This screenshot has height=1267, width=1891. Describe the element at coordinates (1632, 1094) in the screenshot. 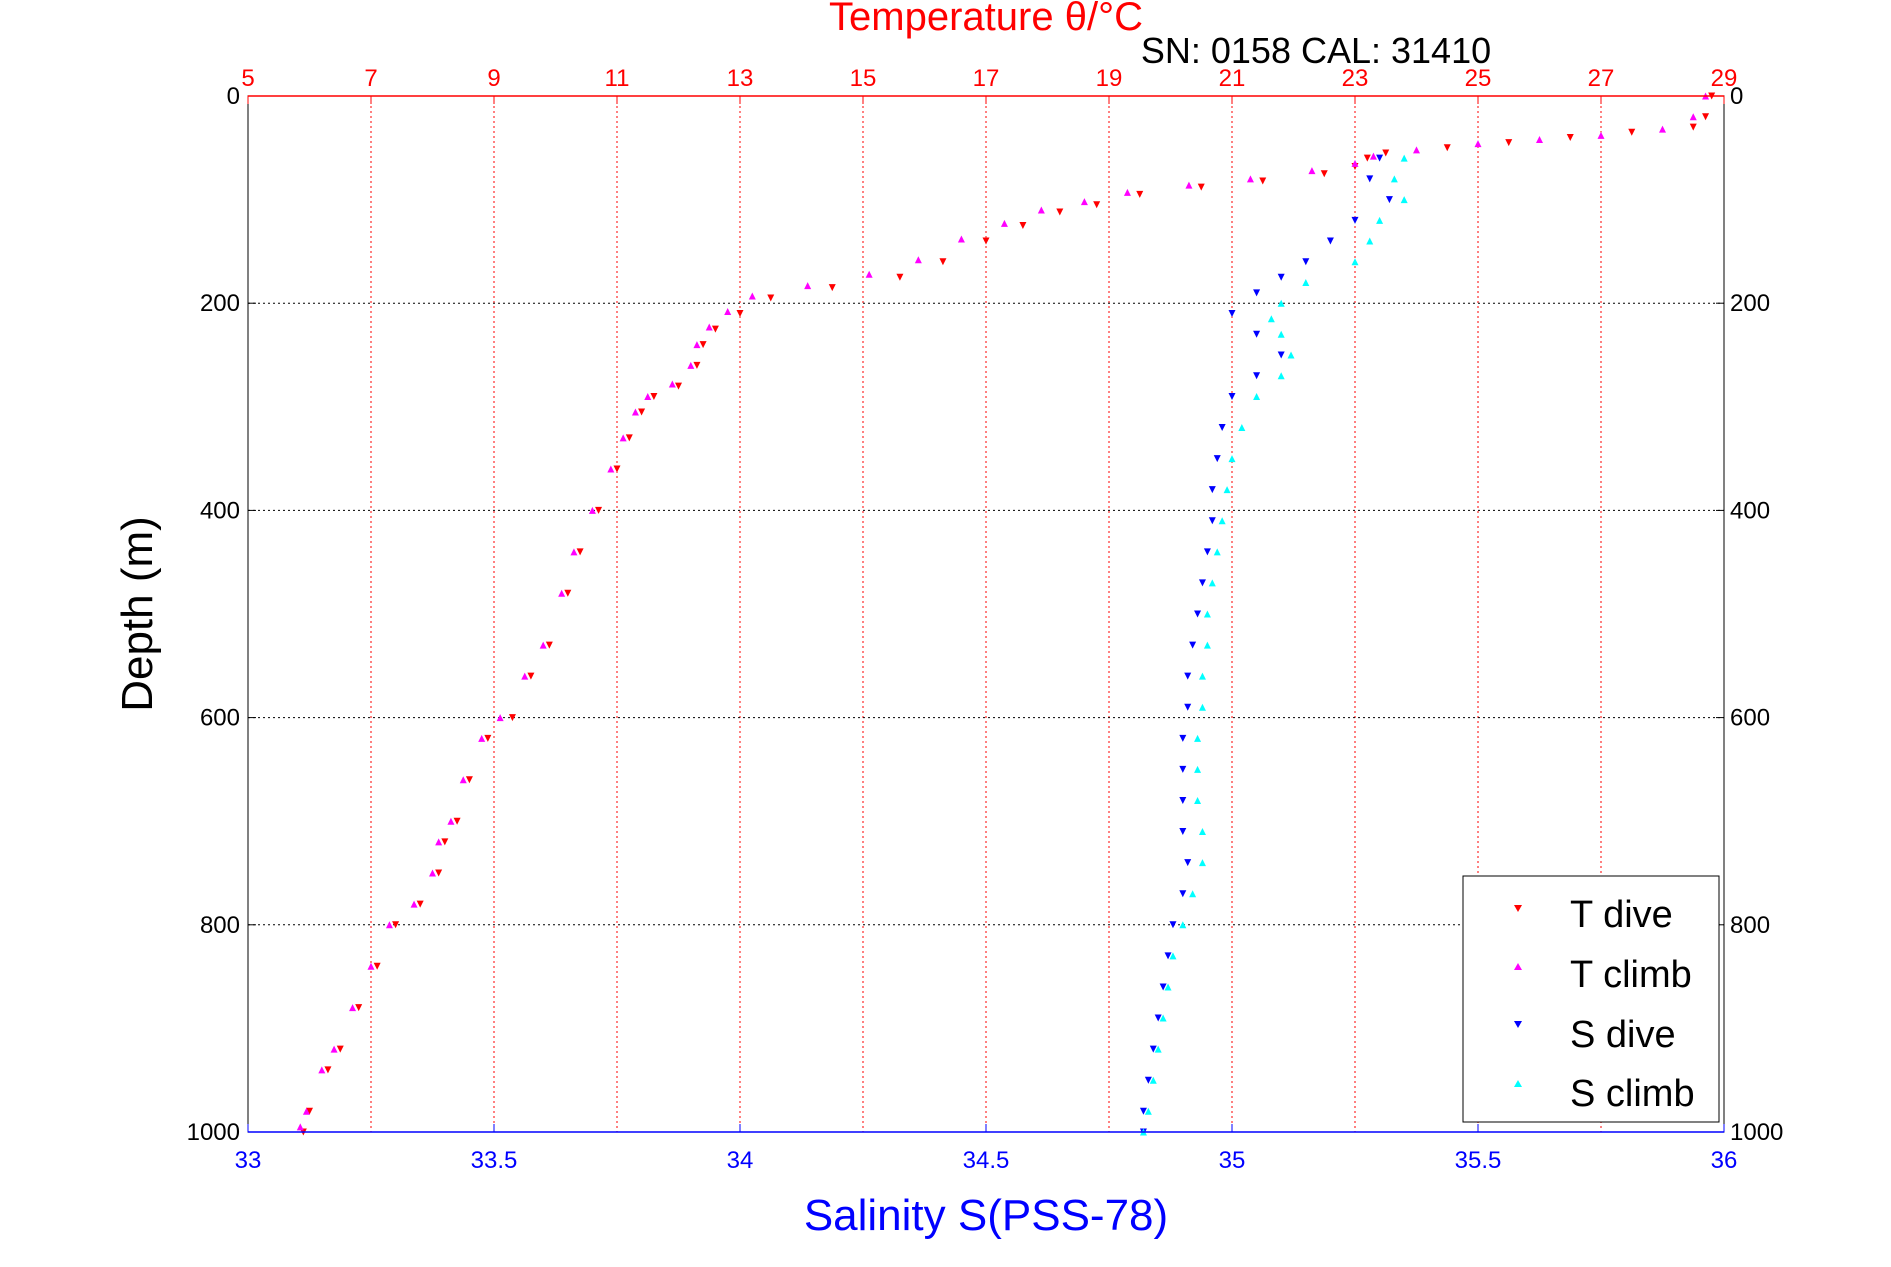

I see `legend-label-s-climb: S climb` at that location.